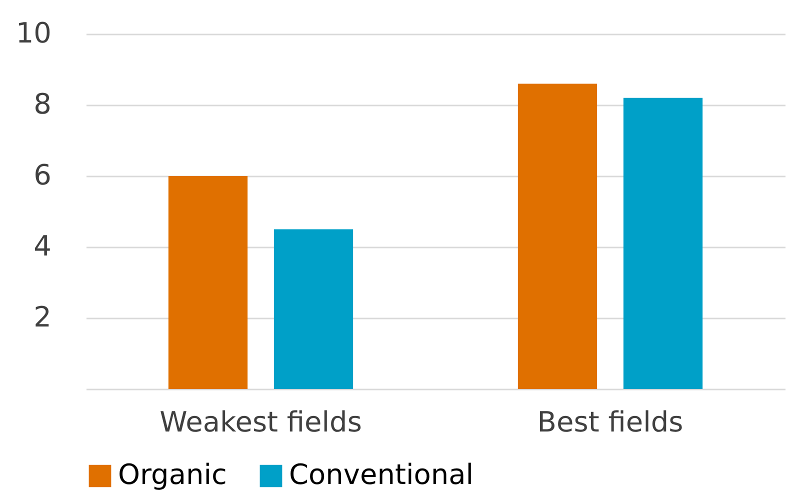  I want to click on y-tick-label: 6, so click(43, 175).